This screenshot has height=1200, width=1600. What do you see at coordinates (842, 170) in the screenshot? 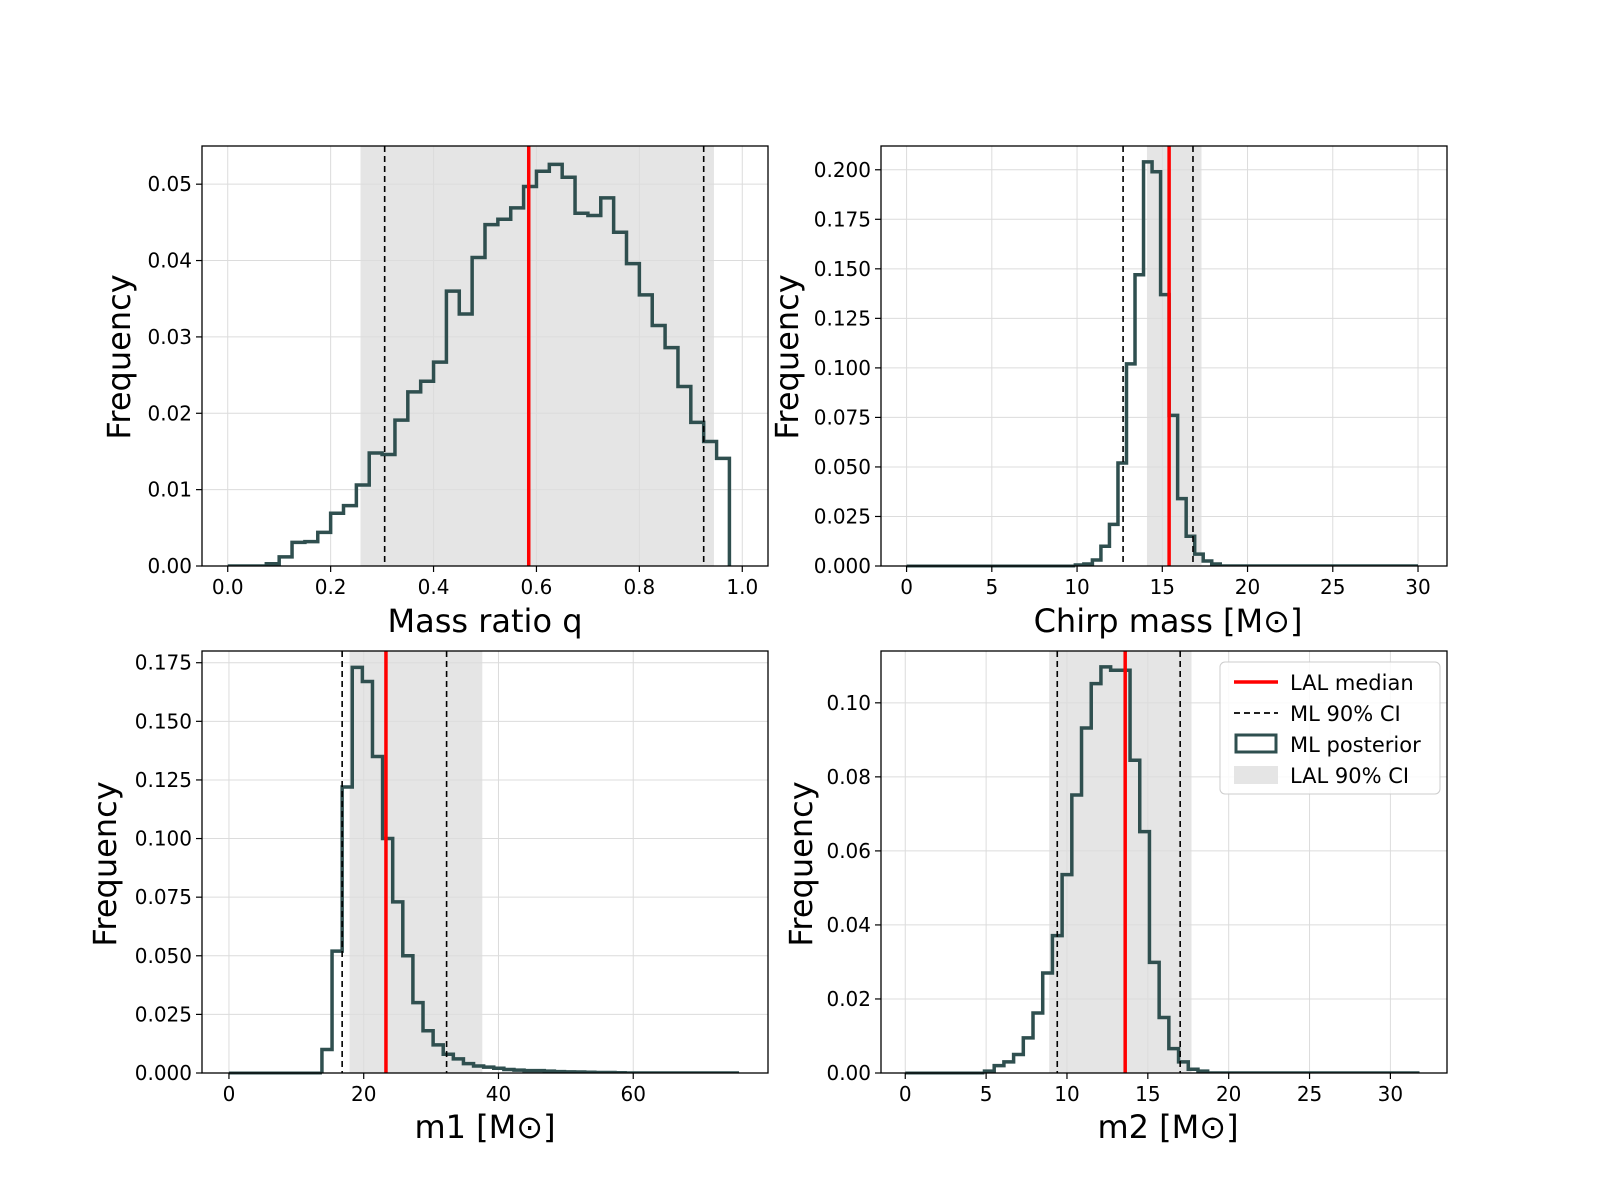
I see `y-tick-label: 0.200` at bounding box center [842, 170].